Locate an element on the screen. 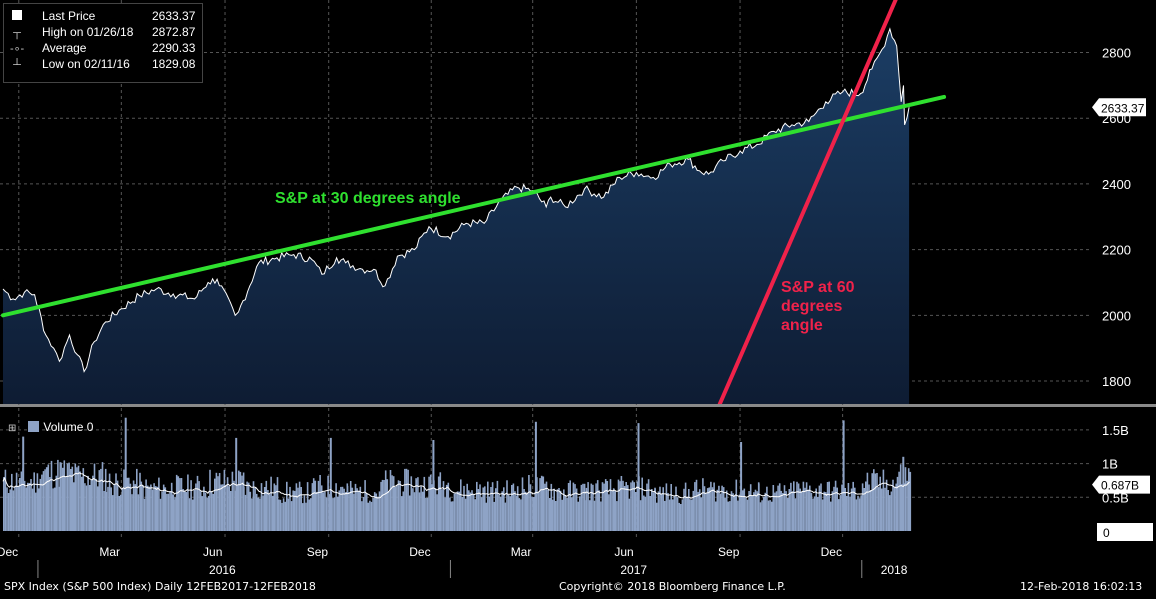 Image resolution: width=1156 pixels, height=599 pixels. volume-moving-average-line is located at coordinates (456, 485).